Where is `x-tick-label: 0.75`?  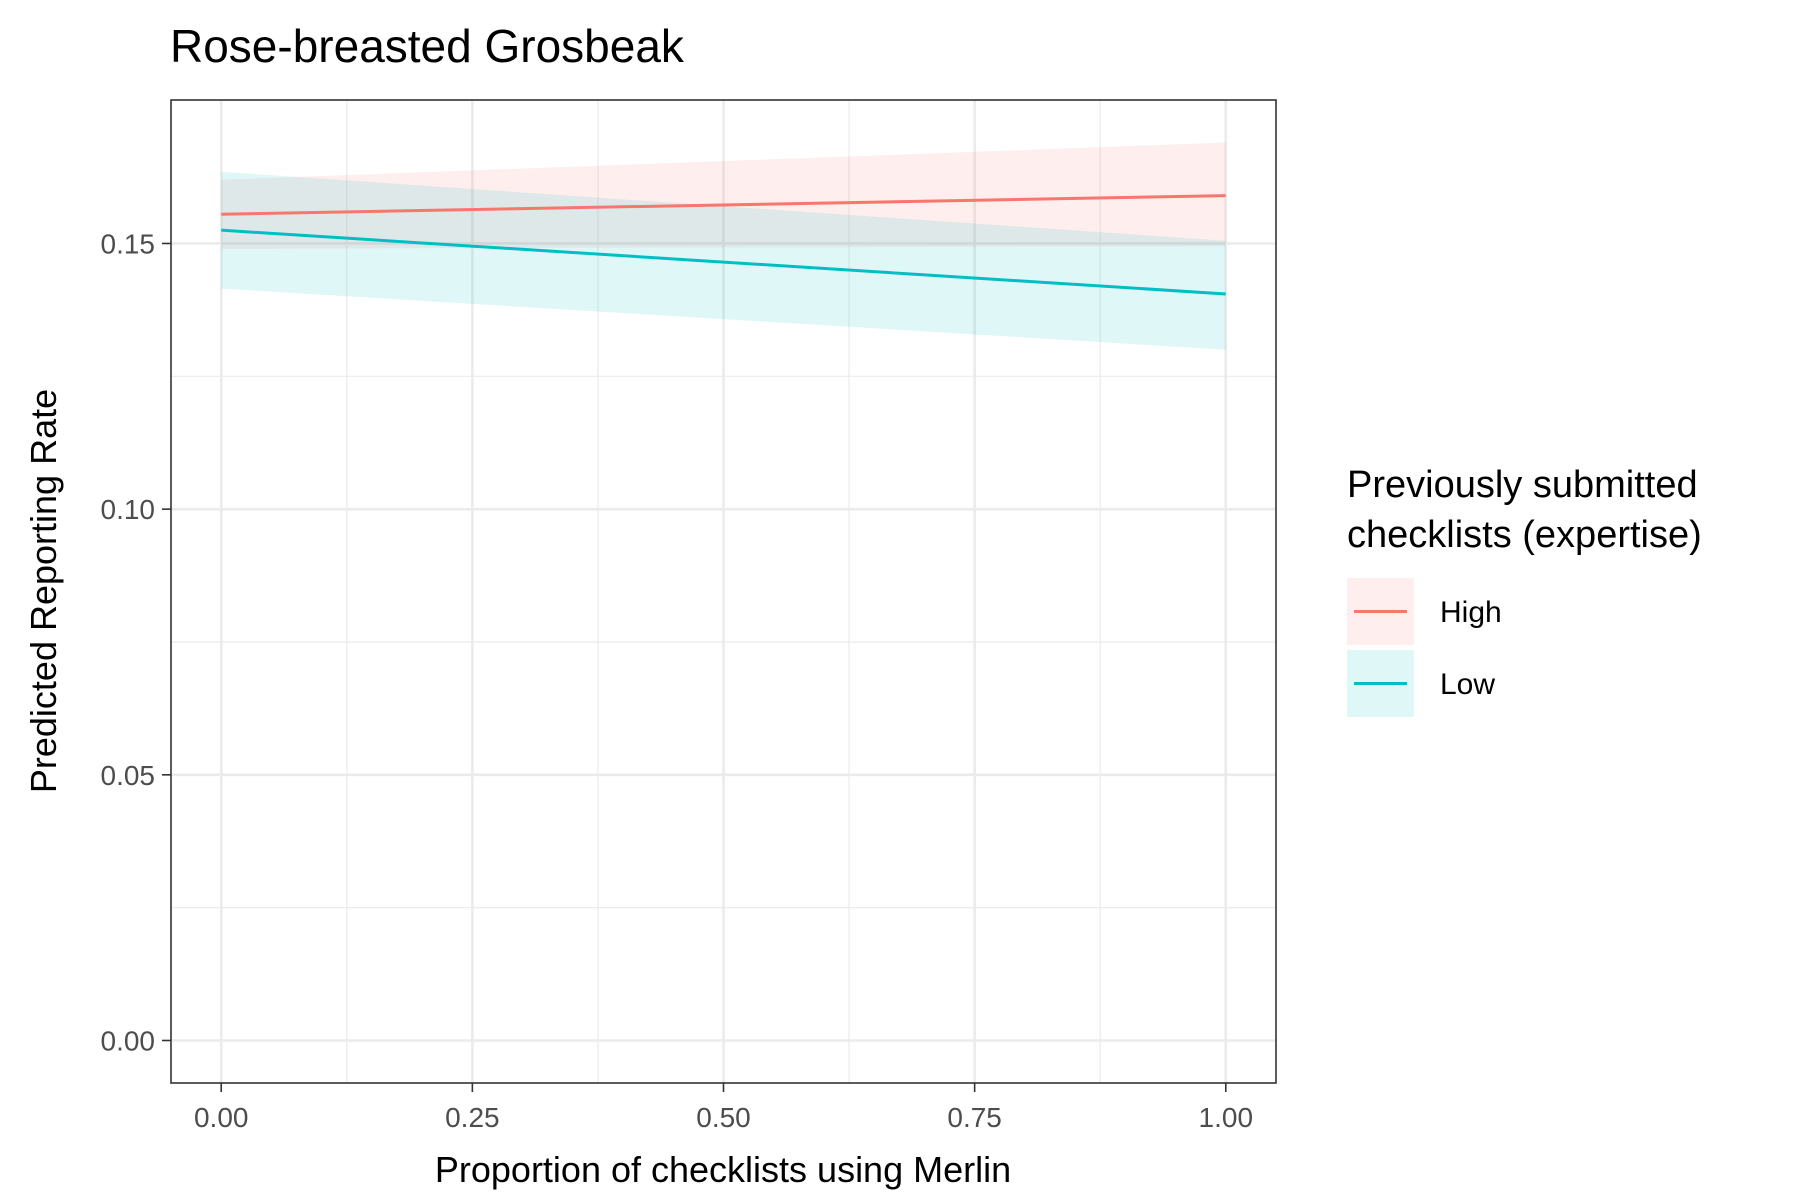
x-tick-label: 0.75 is located at coordinates (974, 1117).